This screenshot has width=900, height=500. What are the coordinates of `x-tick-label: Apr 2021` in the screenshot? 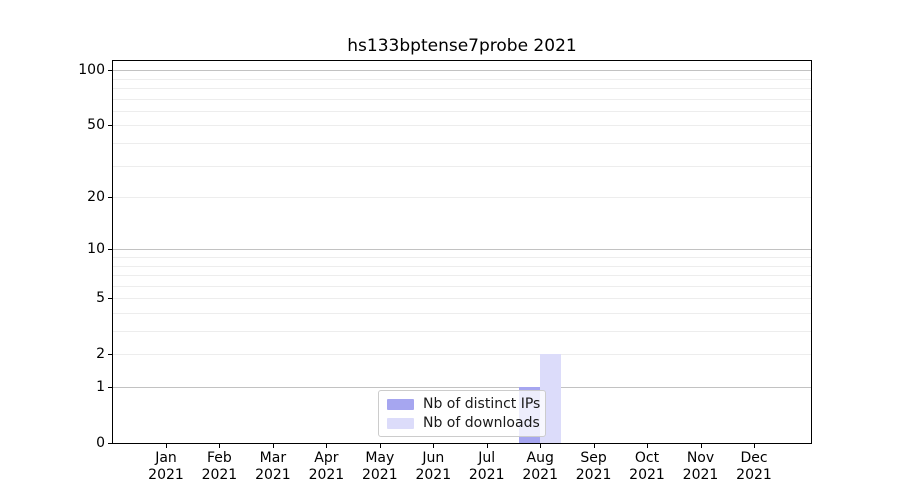 It's located at (326, 466).